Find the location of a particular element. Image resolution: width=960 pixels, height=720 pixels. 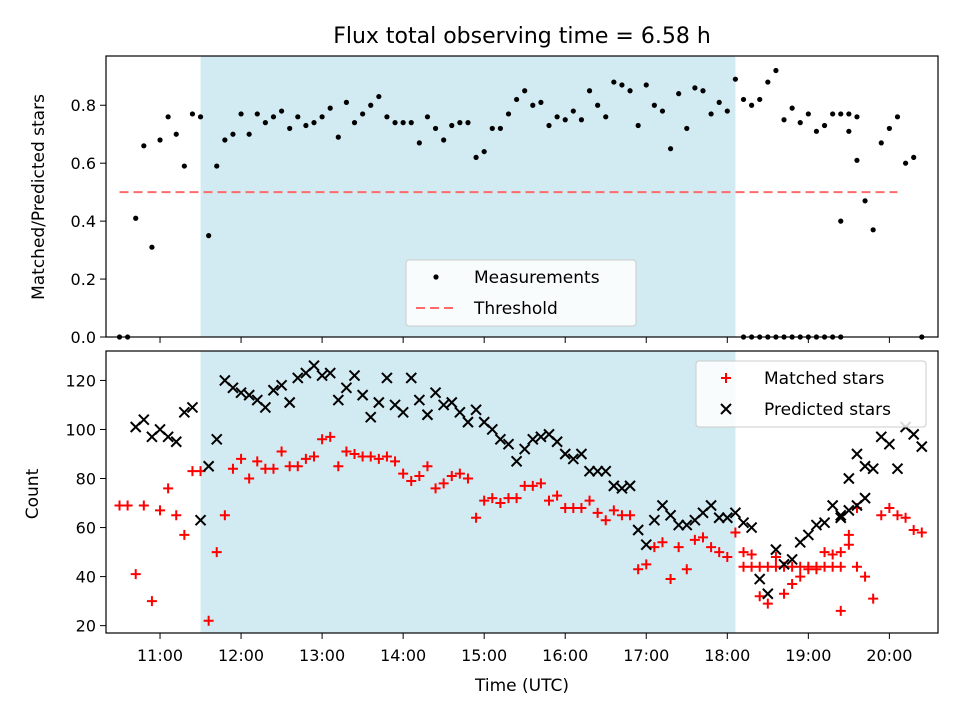

y-tick-label: 80 is located at coordinates (86, 479).